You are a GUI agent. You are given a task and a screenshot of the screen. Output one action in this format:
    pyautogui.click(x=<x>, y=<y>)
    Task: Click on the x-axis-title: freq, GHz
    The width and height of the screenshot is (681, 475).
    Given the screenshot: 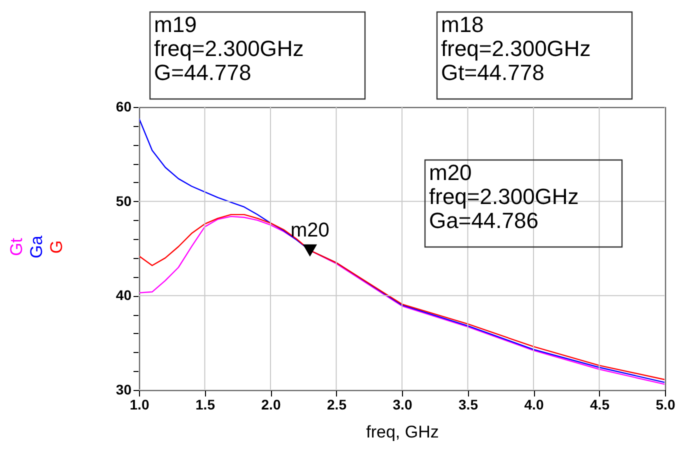 What is the action you would take?
    pyautogui.click(x=402, y=432)
    